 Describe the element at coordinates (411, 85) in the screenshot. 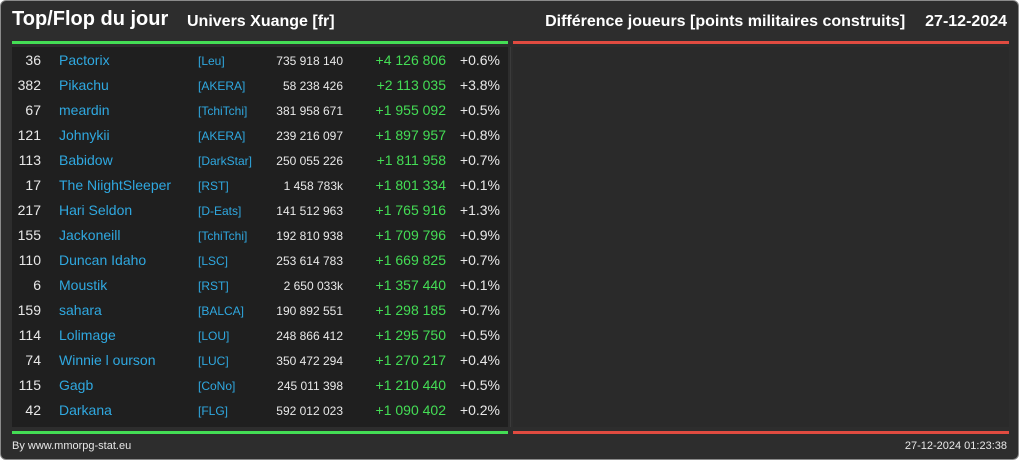

I see `points-difference: +2 113 035` at that location.